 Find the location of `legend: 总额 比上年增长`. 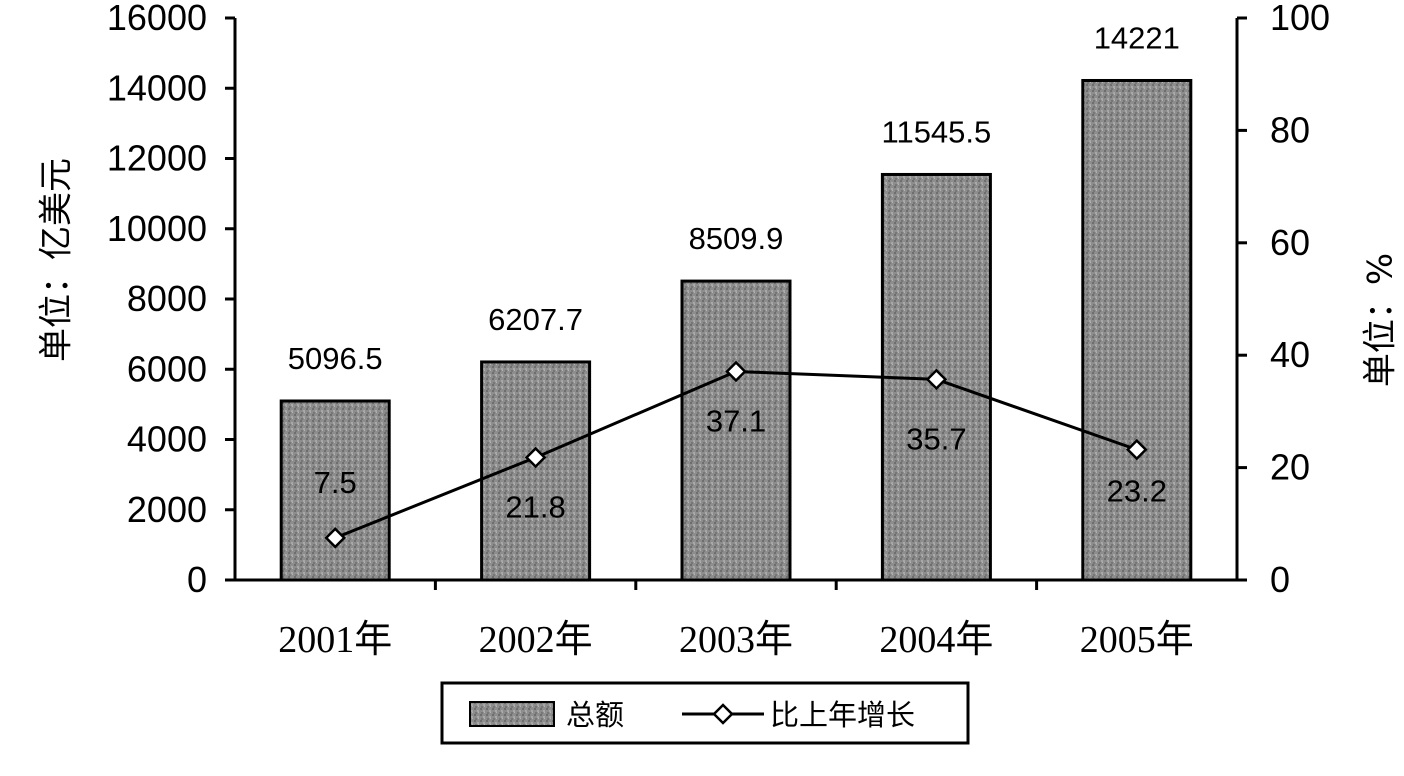

legend: 总额 比上年增长 is located at coordinates (705, 713).